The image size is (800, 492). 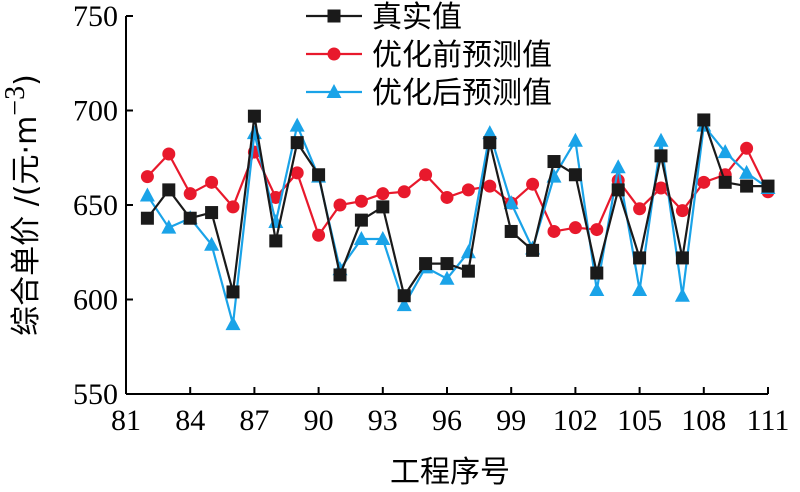 I want to click on y-axis: 550 600 650 700 750, so click(x=103, y=205).